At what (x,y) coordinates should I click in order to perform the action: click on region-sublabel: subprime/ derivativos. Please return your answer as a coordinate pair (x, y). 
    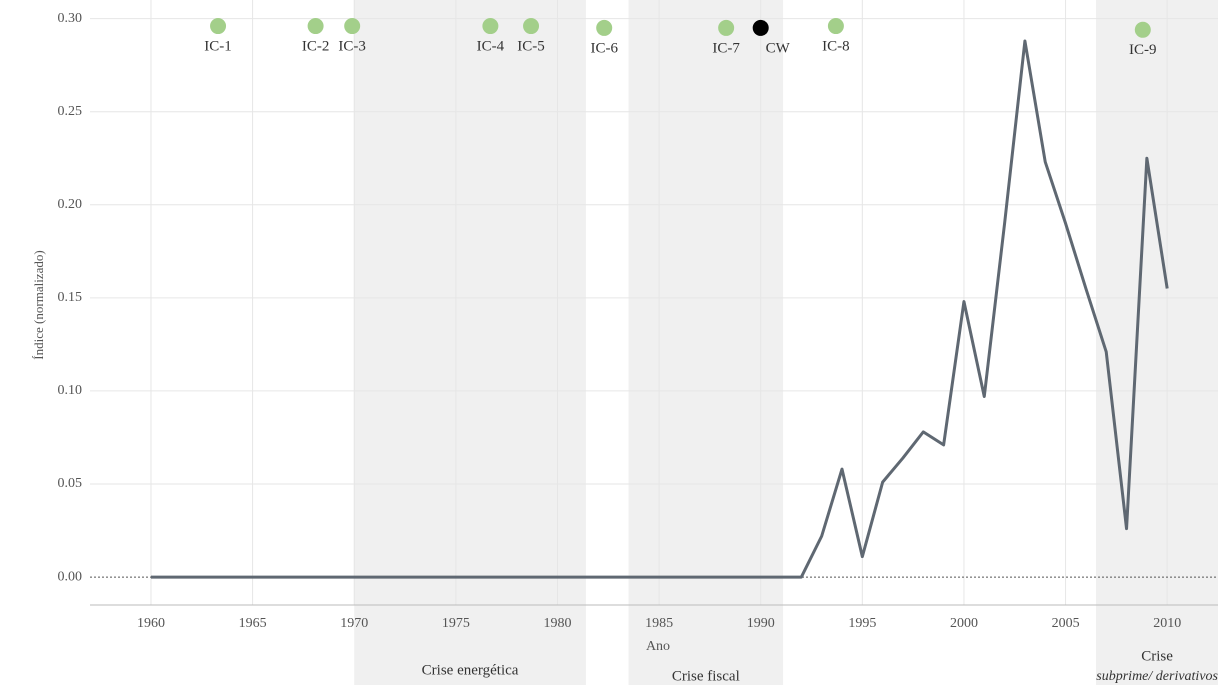
    Looking at the image, I should click on (1157, 676).